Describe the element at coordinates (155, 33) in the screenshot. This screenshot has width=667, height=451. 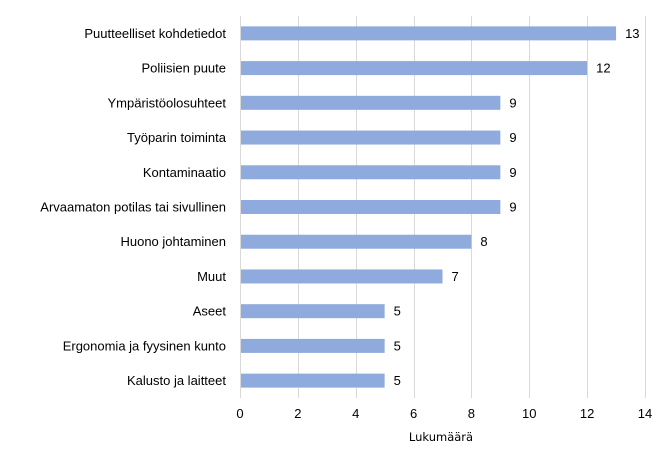
I see `category-label: Puutteelliset kohdetiedot` at that location.